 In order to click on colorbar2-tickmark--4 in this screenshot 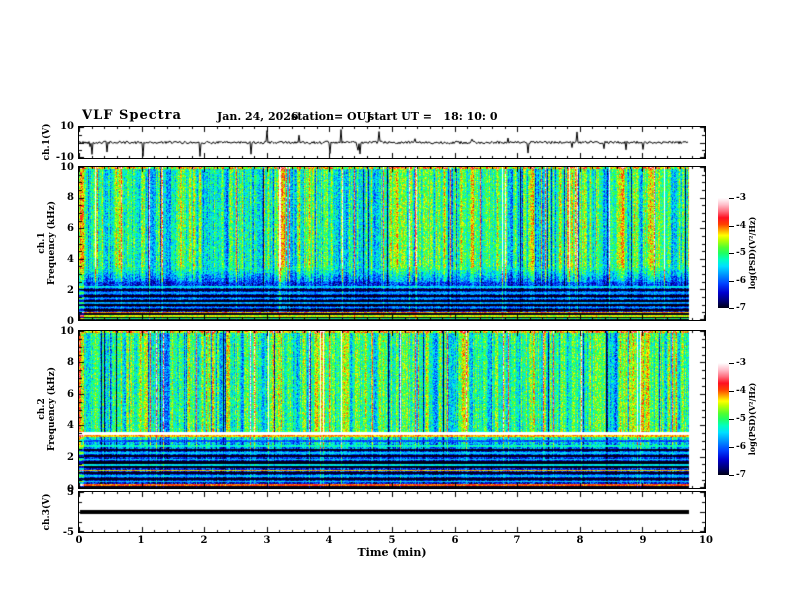, I will do `click(731, 391)`.